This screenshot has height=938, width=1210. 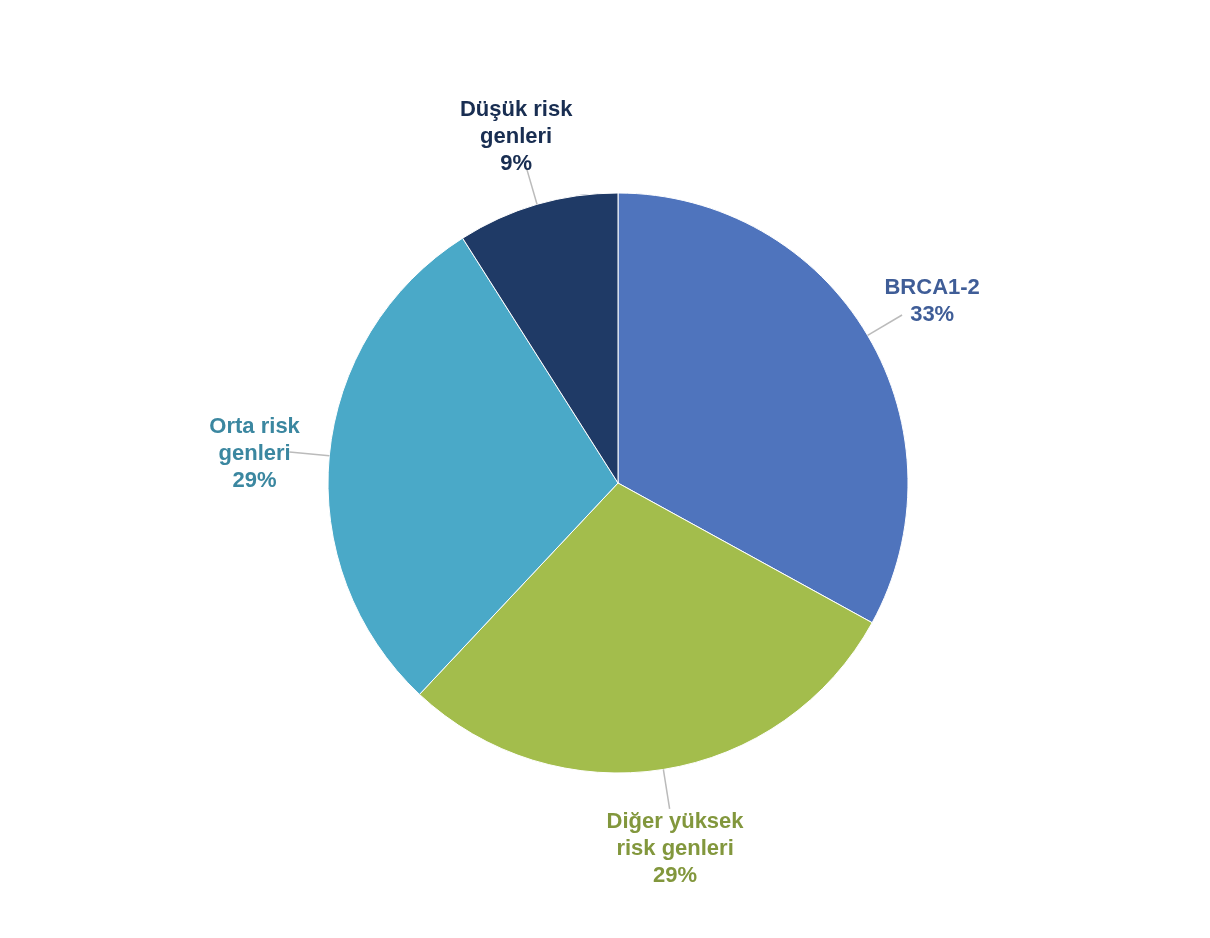 What do you see at coordinates (516, 163) in the screenshot?
I see `data-label: 9%` at bounding box center [516, 163].